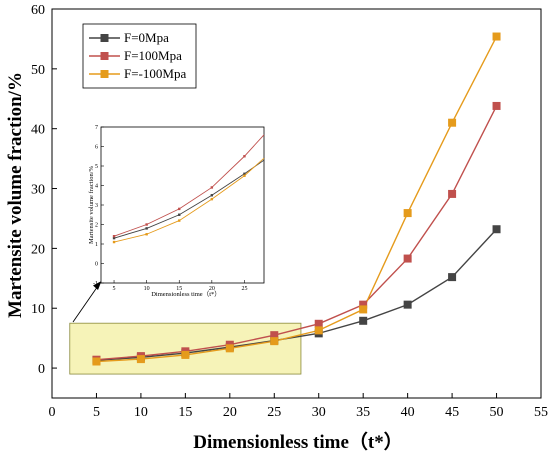 The width and height of the screenshot is (550, 460). What do you see at coordinates (541, 412) in the screenshot?
I see `x-tick-label: 55` at bounding box center [541, 412].